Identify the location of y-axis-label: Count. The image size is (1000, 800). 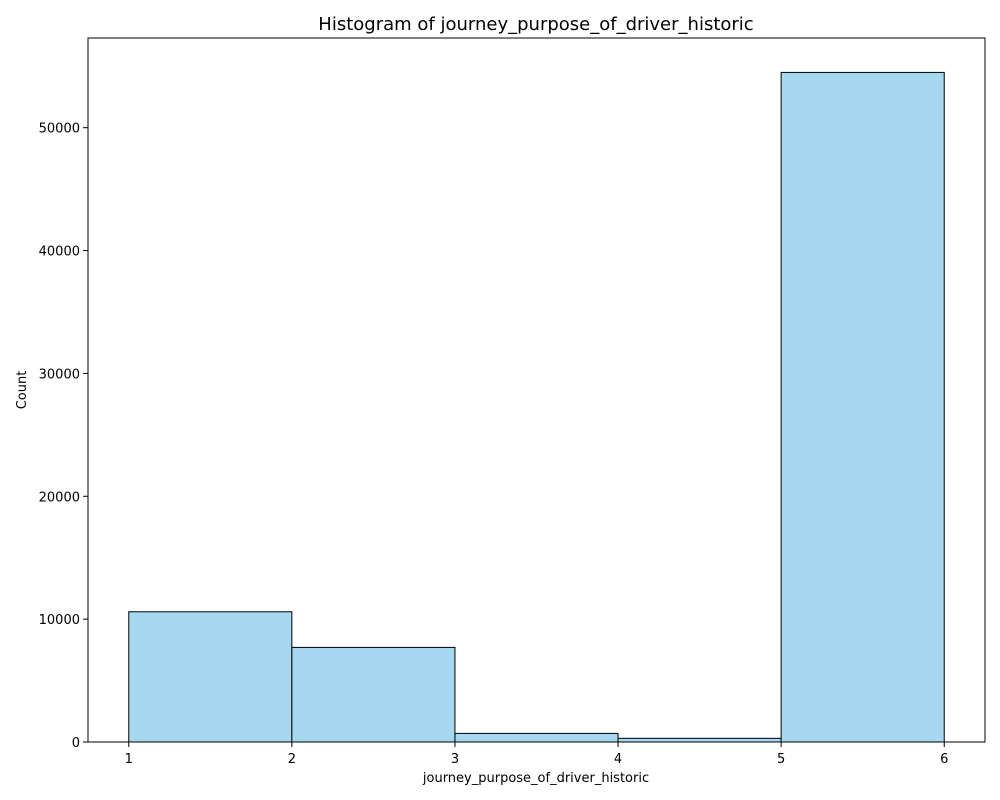
(22, 390).